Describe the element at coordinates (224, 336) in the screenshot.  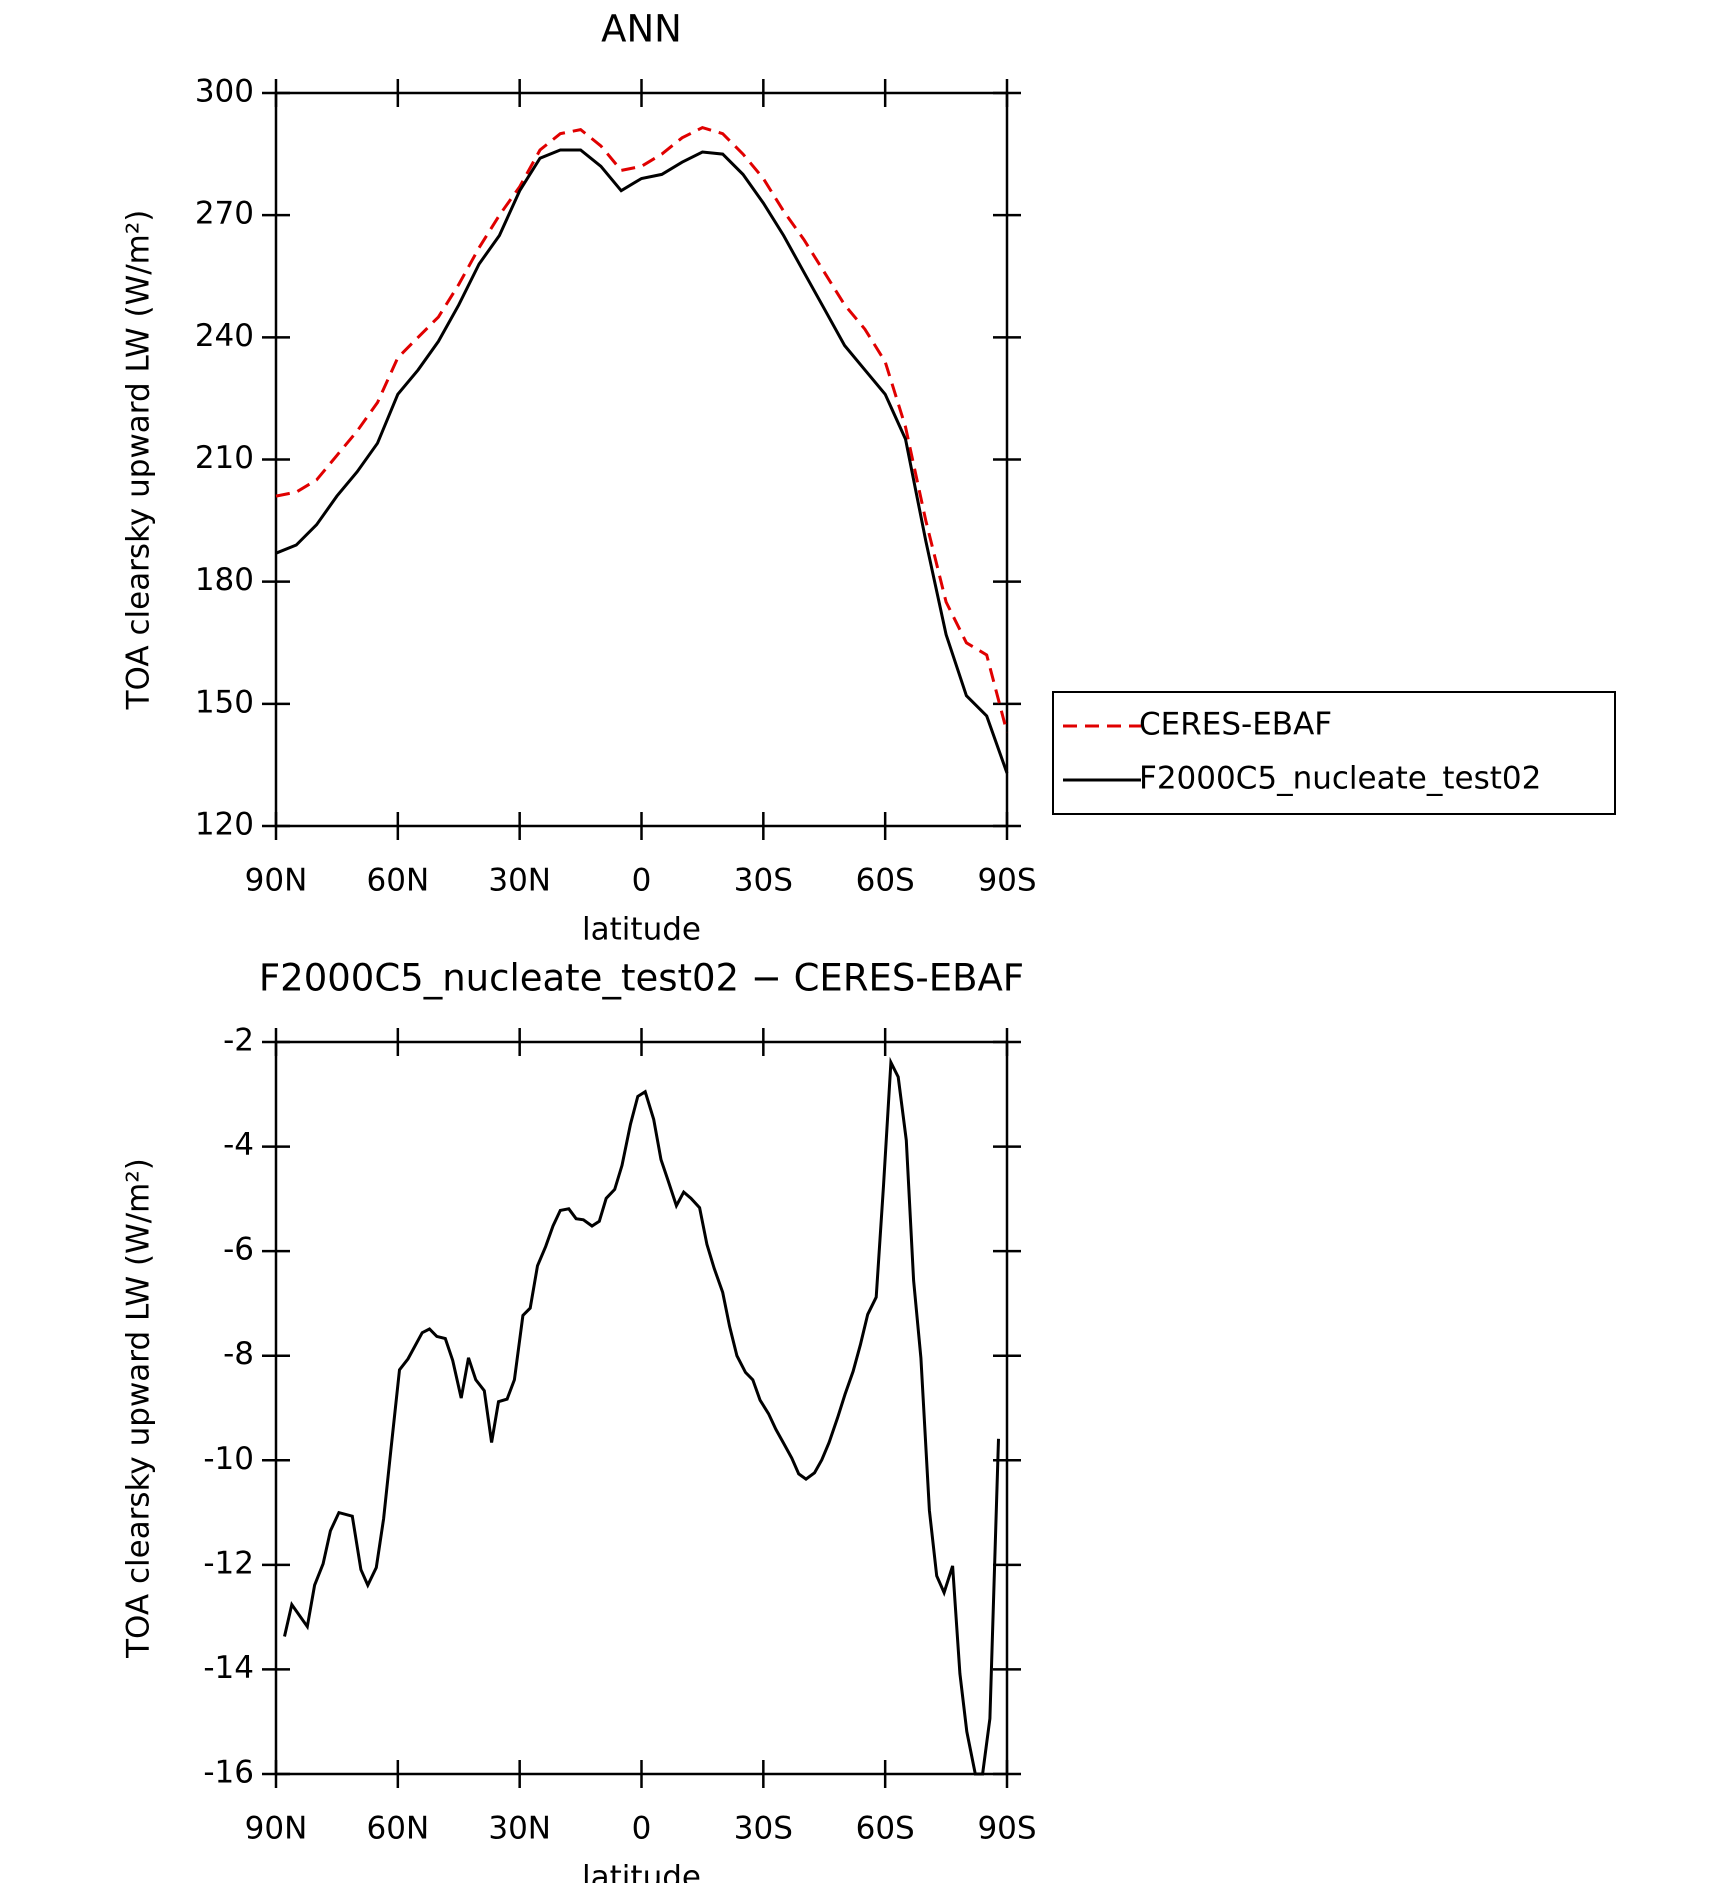
I see `y-tick-label: 240` at that location.